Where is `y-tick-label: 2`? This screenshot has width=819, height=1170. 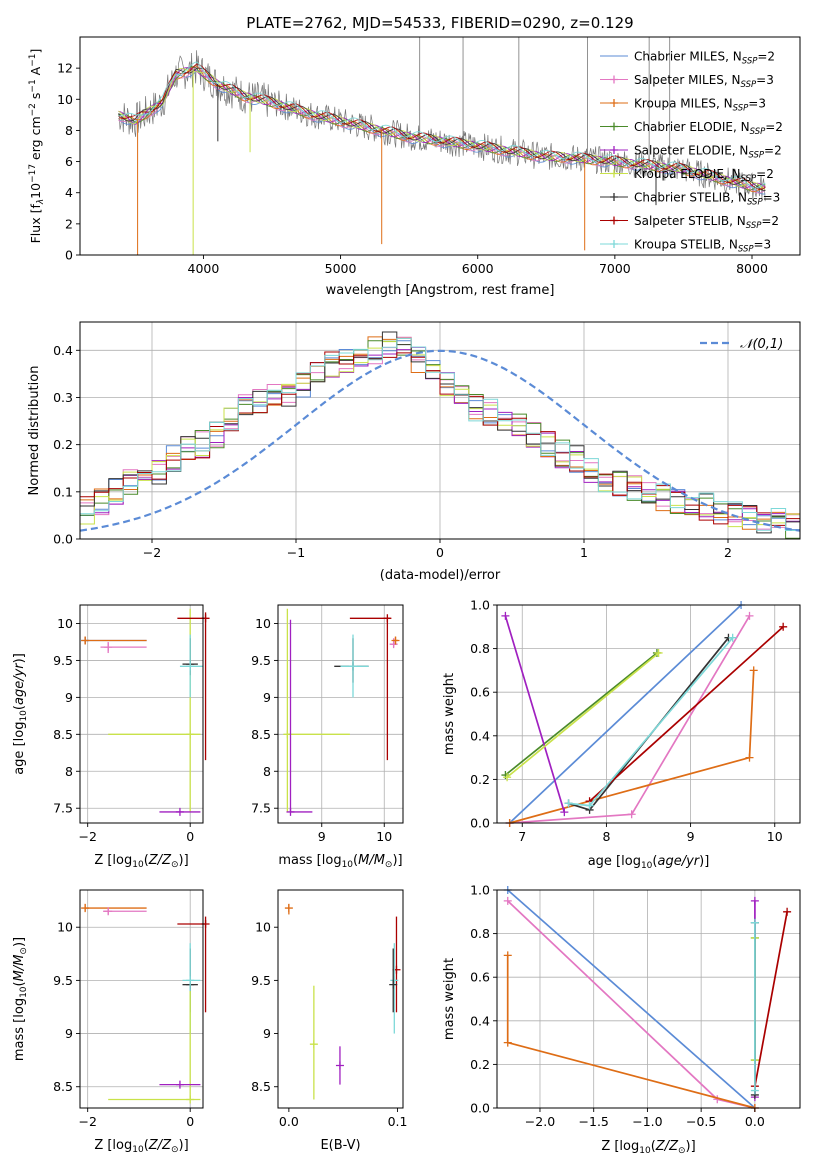 y-tick-label: 2 is located at coordinates (69, 223).